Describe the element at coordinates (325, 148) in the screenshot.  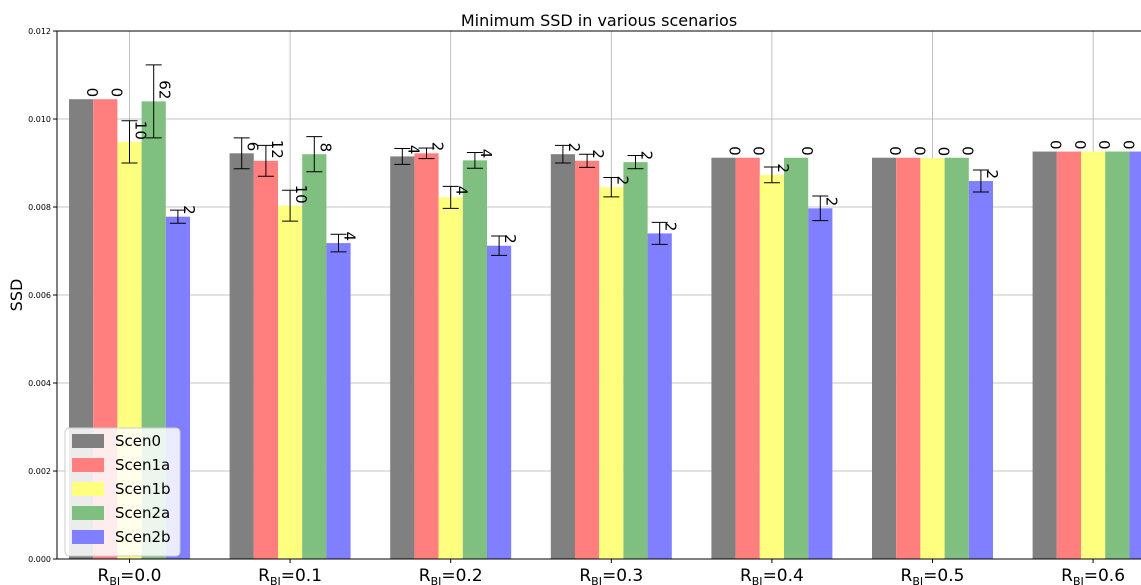
I see `data-label: 8` at that location.